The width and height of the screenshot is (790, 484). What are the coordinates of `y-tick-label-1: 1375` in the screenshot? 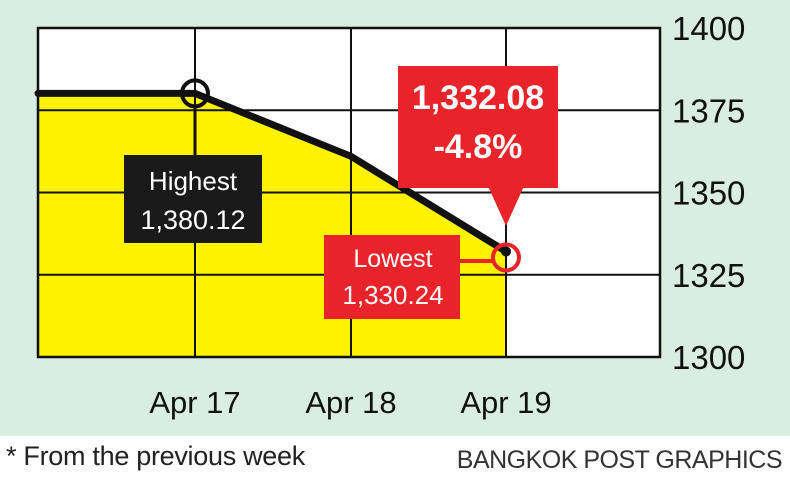 It's located at (708, 110).